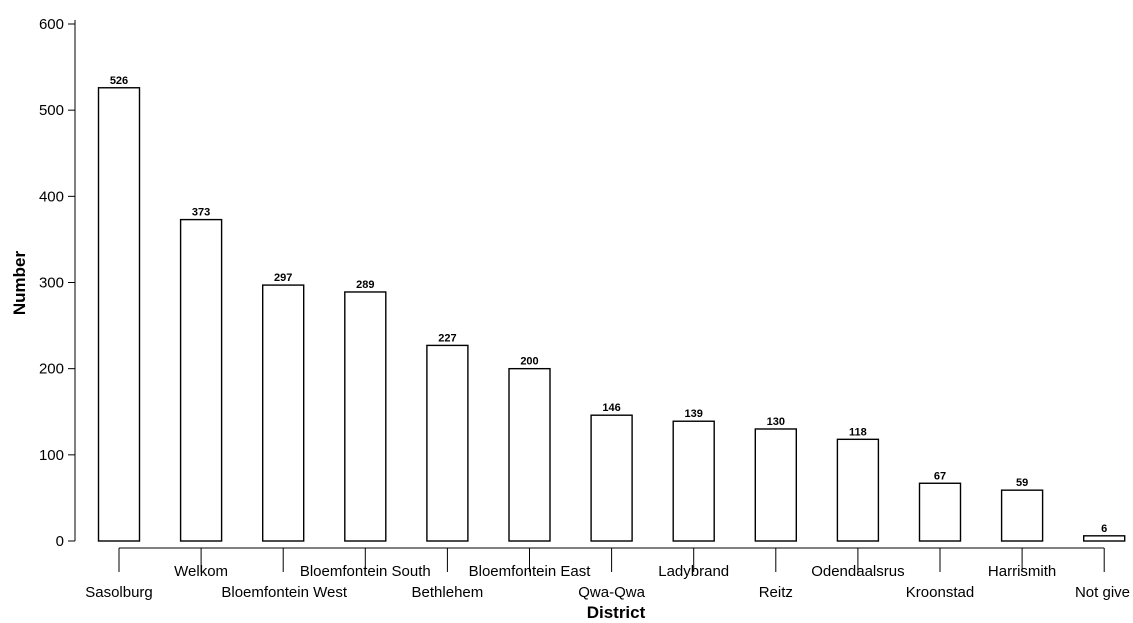  What do you see at coordinates (1104, 529) in the screenshot?
I see `data-label: 6` at bounding box center [1104, 529].